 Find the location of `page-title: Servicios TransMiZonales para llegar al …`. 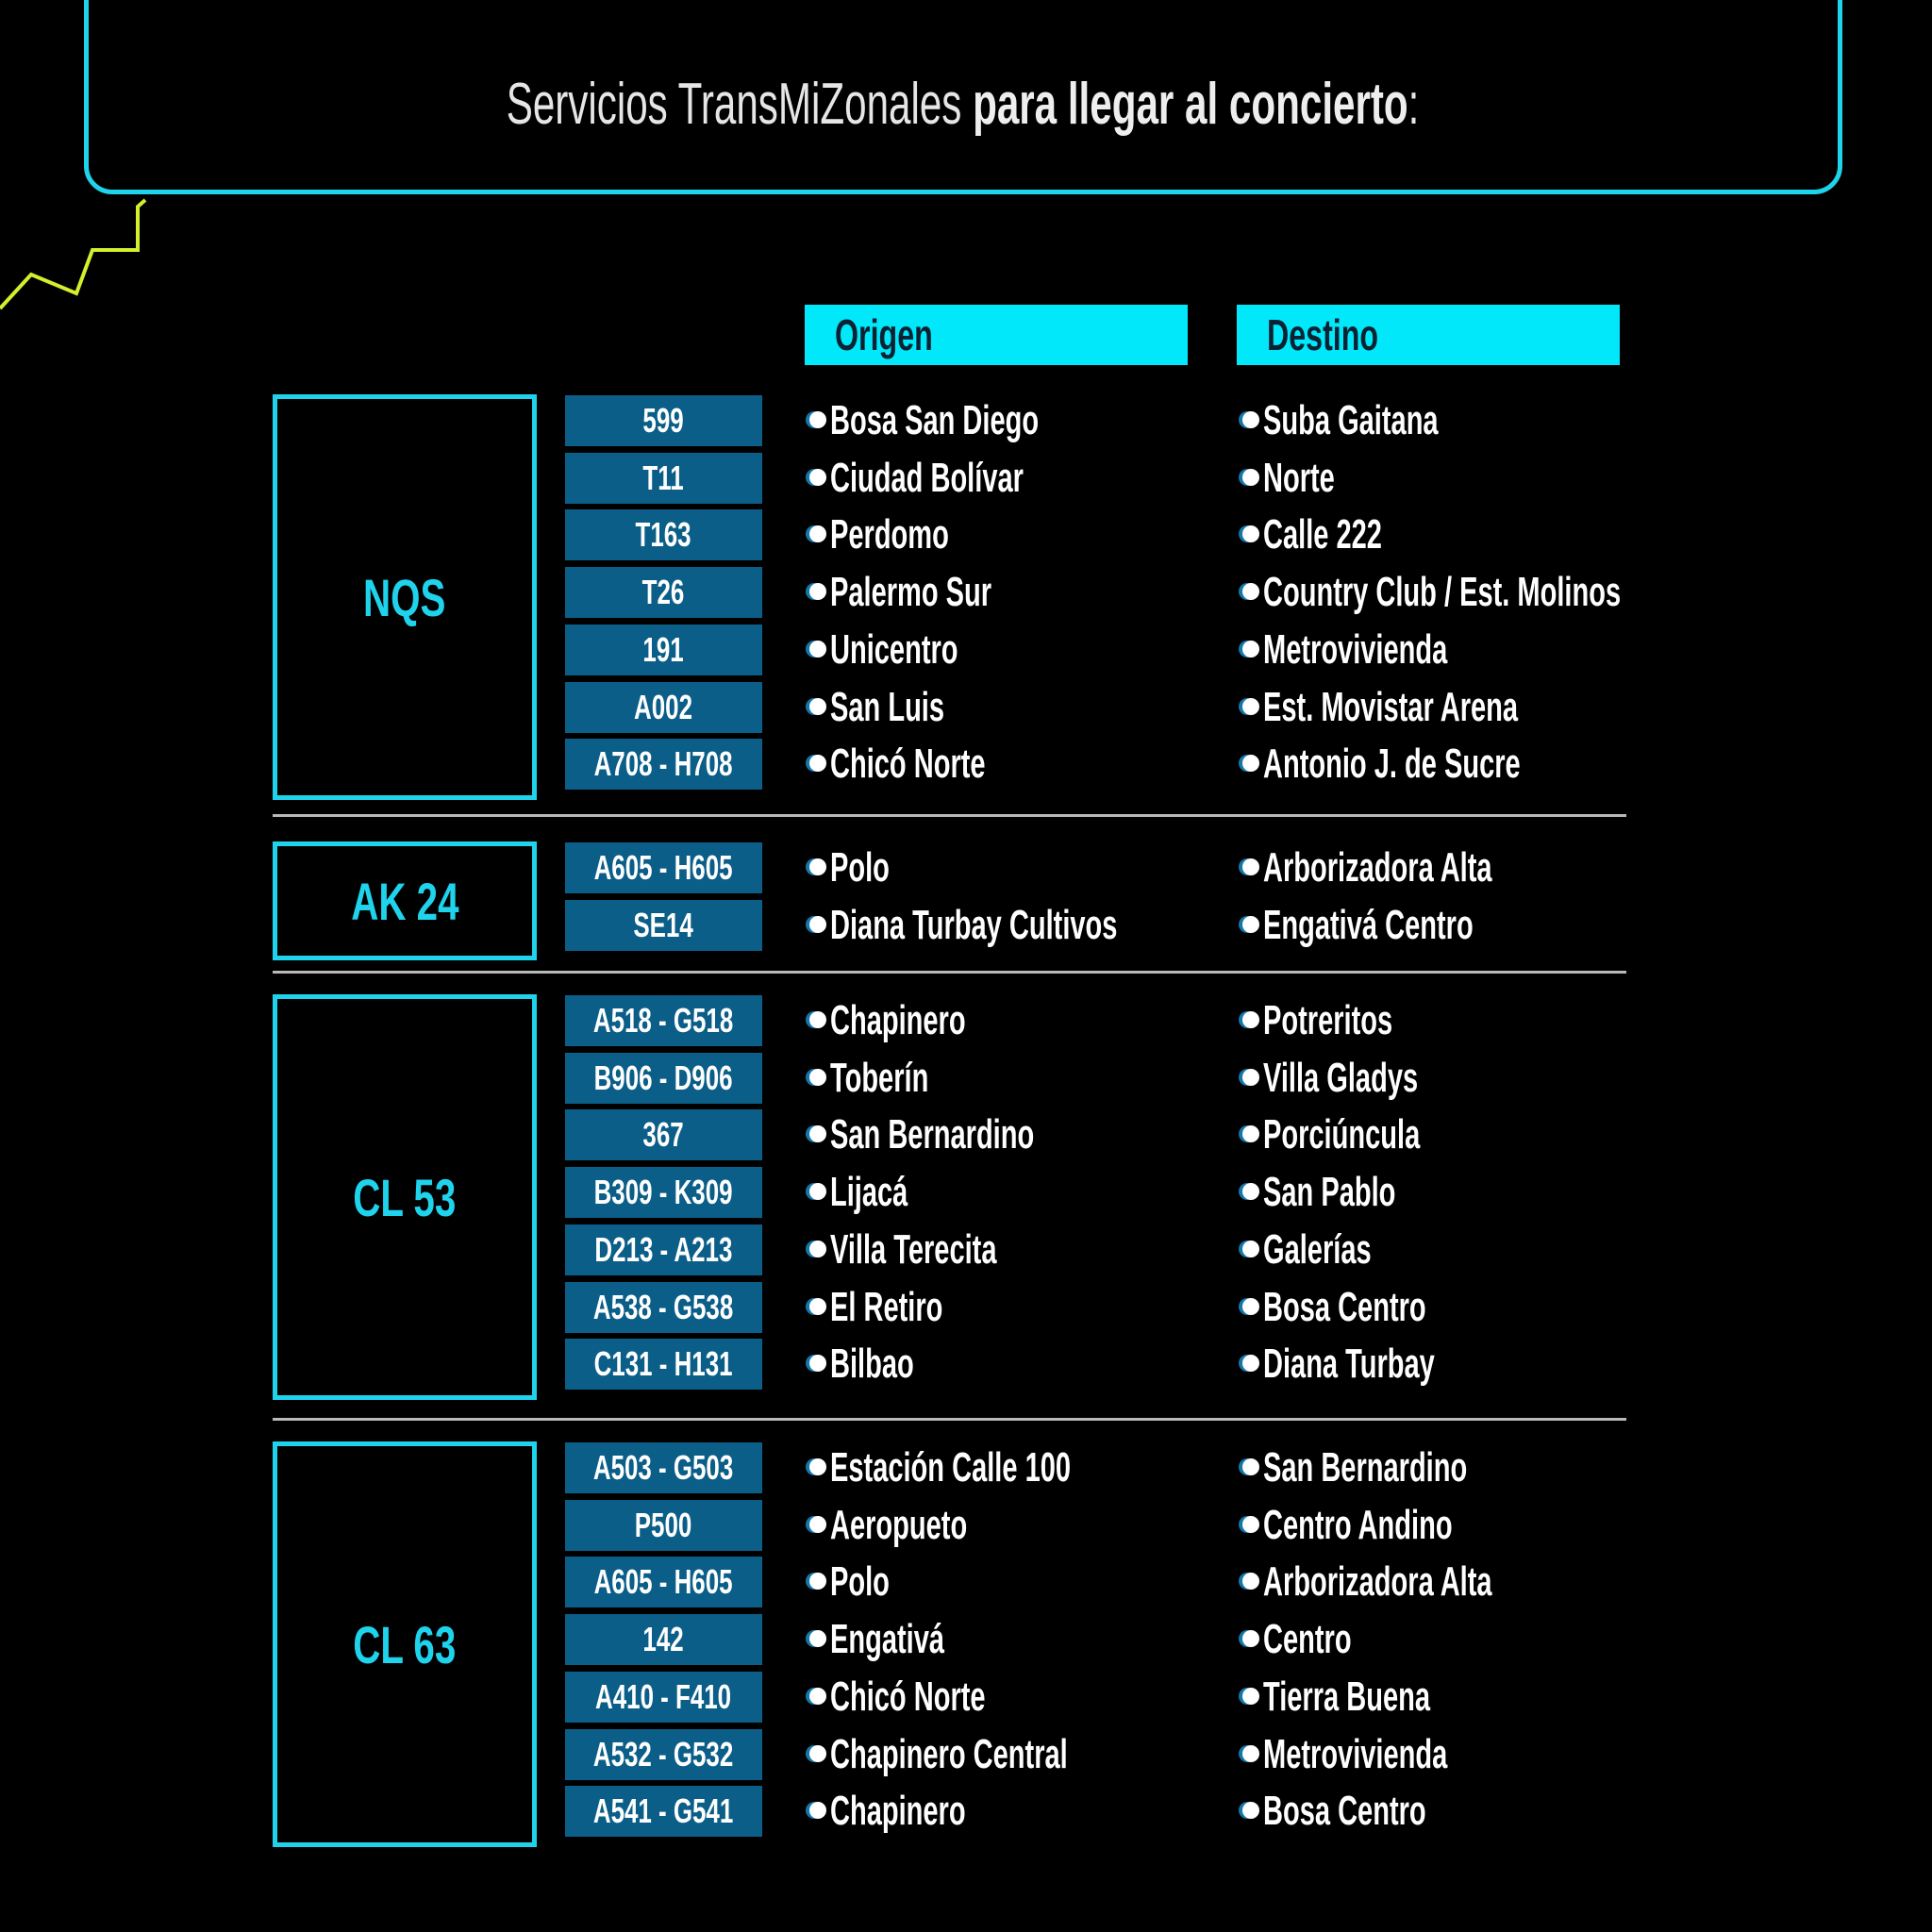

page-title: Servicios TransMiZonales para llegar al … is located at coordinates (964, 105).